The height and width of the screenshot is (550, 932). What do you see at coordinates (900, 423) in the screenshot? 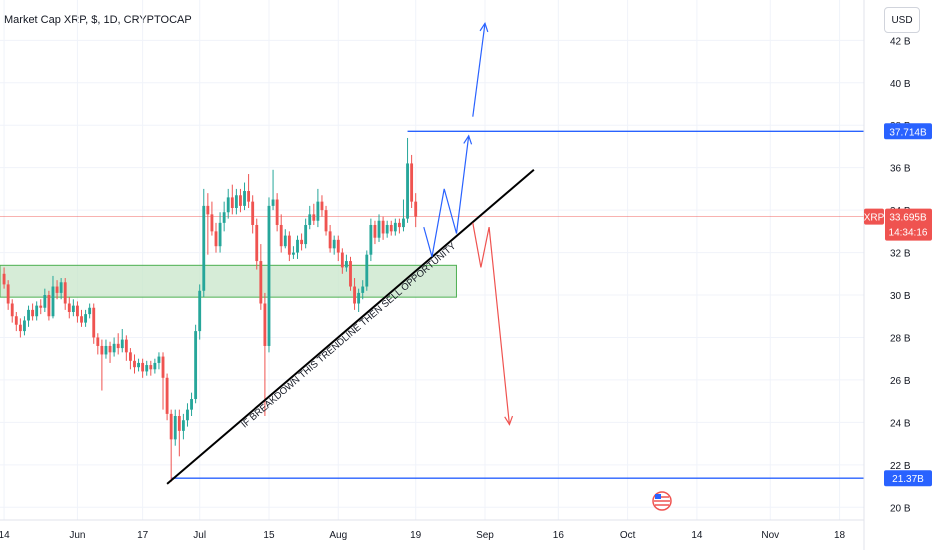
I see `y-tick-label: 24 B` at bounding box center [900, 423].